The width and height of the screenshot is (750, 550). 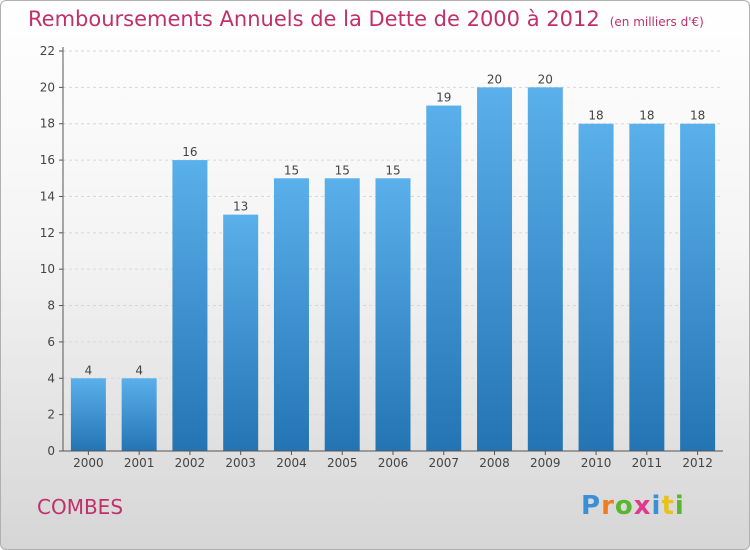 What do you see at coordinates (189, 152) in the screenshot?
I see `value-label: 16` at bounding box center [189, 152].